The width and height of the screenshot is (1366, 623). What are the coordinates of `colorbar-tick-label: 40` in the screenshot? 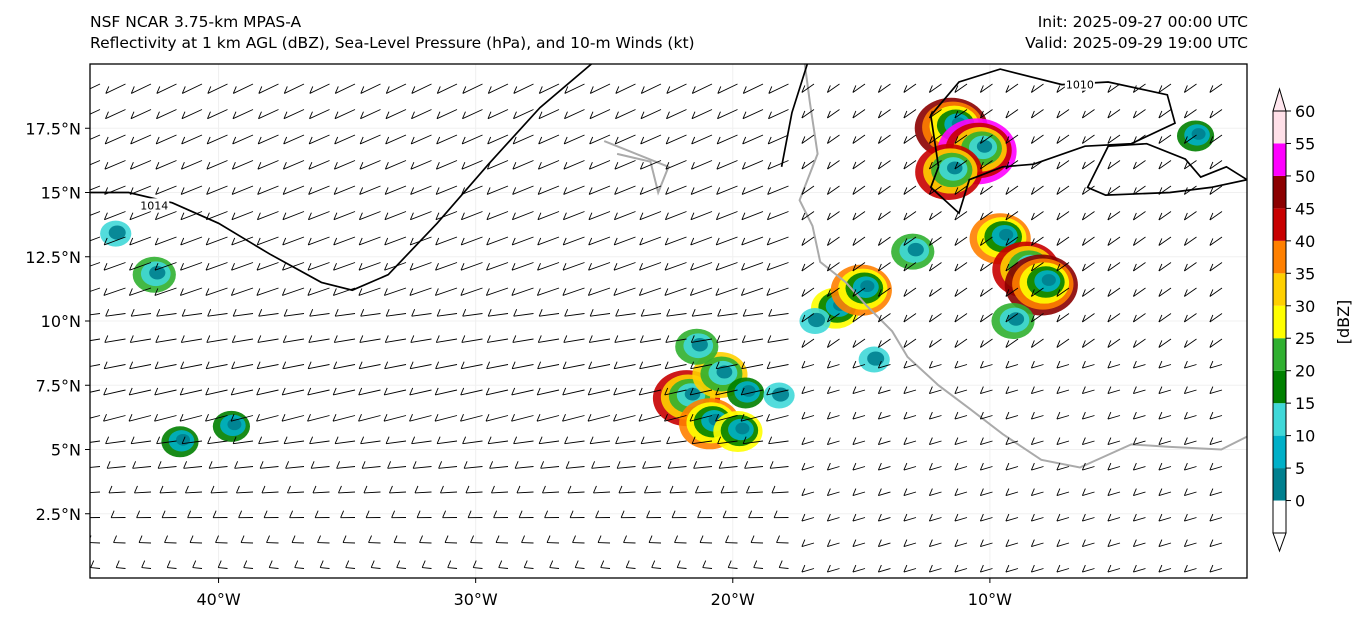 It's located at (1305, 241).